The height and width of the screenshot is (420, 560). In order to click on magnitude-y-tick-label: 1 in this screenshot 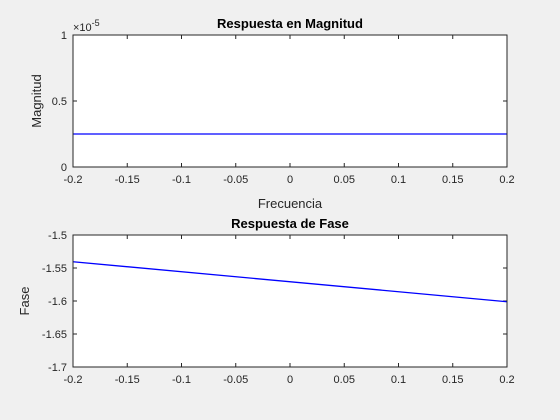, I will do `click(64, 36)`.